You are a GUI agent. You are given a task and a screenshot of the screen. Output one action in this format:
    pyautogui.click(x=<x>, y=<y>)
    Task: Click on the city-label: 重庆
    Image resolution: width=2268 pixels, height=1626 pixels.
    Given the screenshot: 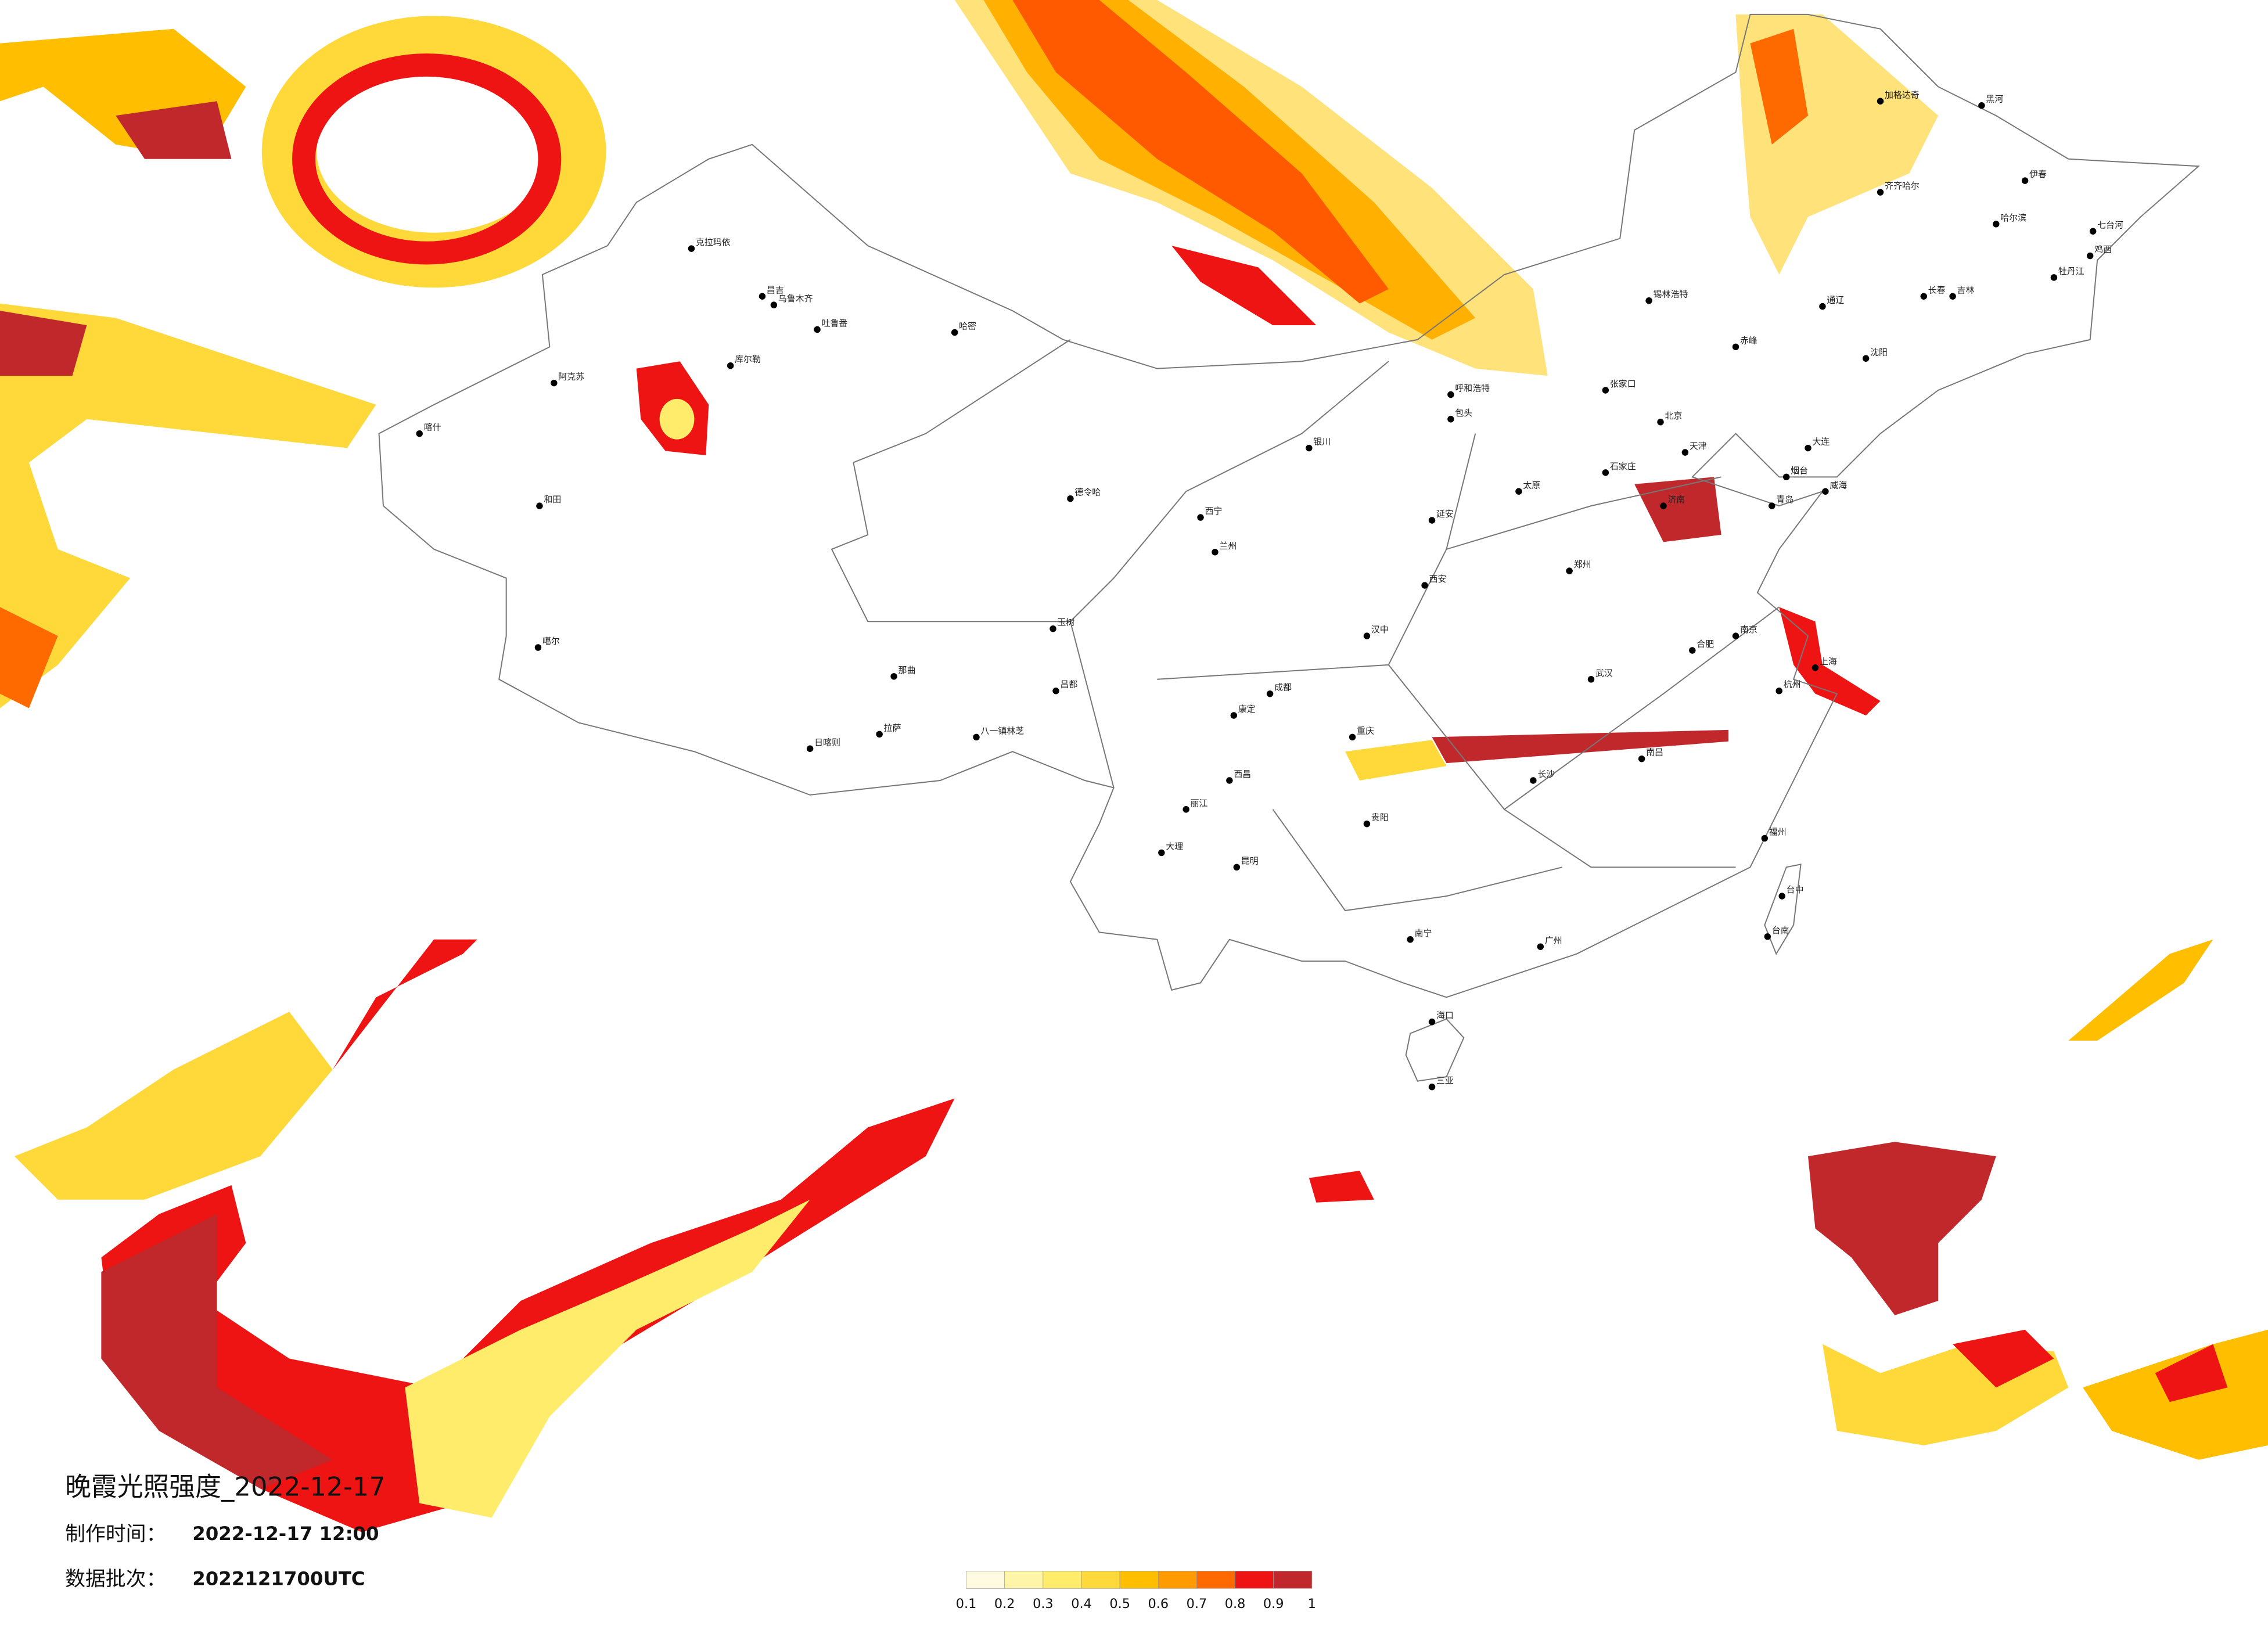 What is the action you would take?
    pyautogui.click(x=1365, y=731)
    